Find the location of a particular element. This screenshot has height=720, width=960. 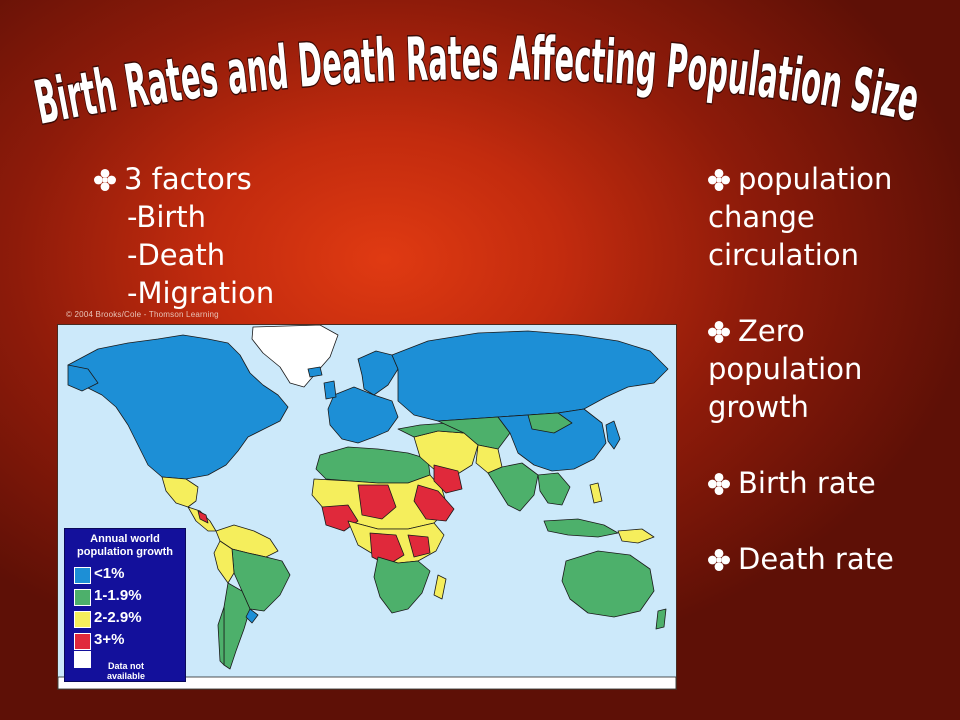

legend-row-1to19: 1-1.9% is located at coordinates (139, 596).